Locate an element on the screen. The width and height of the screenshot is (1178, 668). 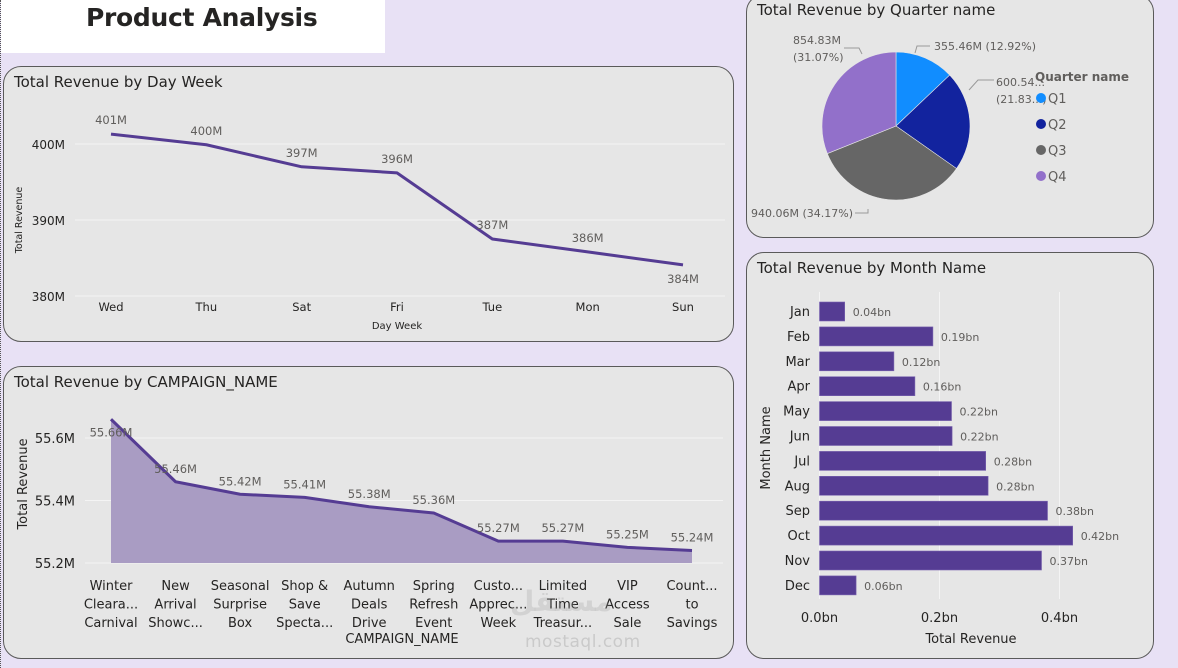
y-tick-label: 55.4M is located at coordinates (54, 501).